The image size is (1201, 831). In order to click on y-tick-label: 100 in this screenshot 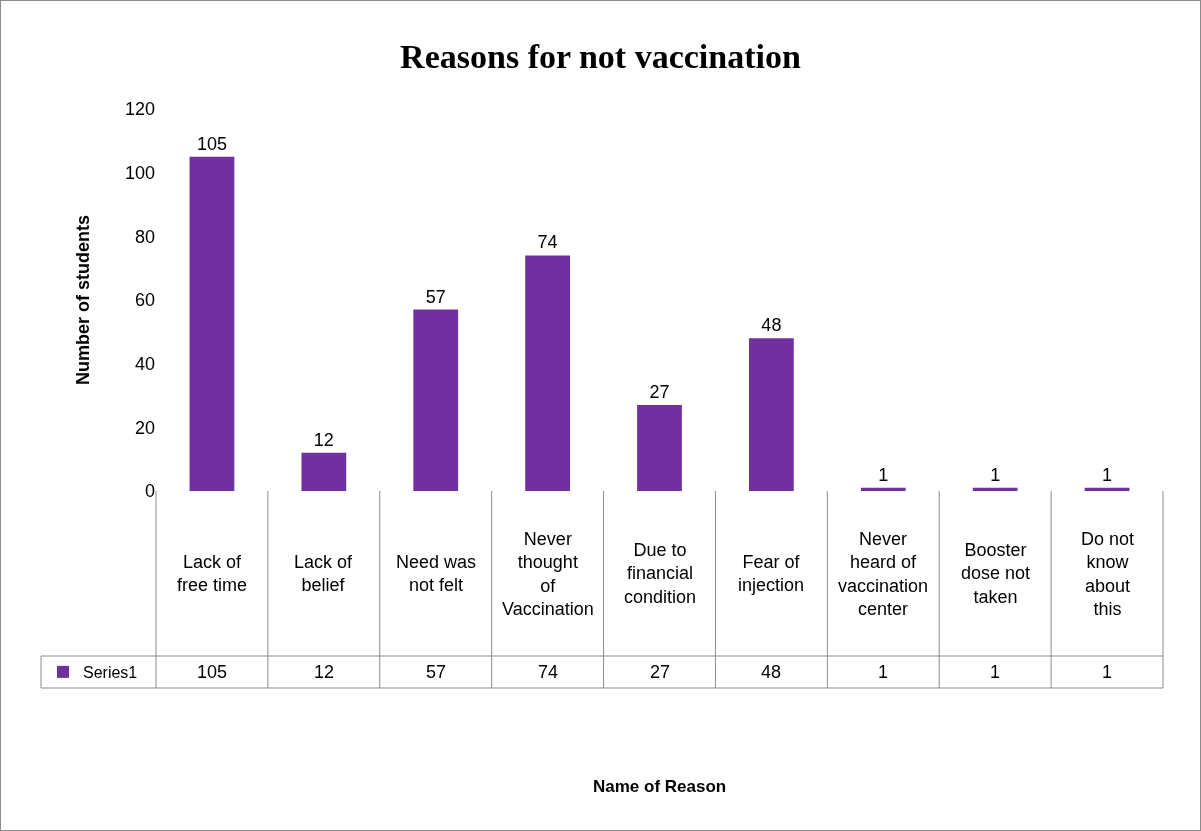, I will do `click(139, 172)`.